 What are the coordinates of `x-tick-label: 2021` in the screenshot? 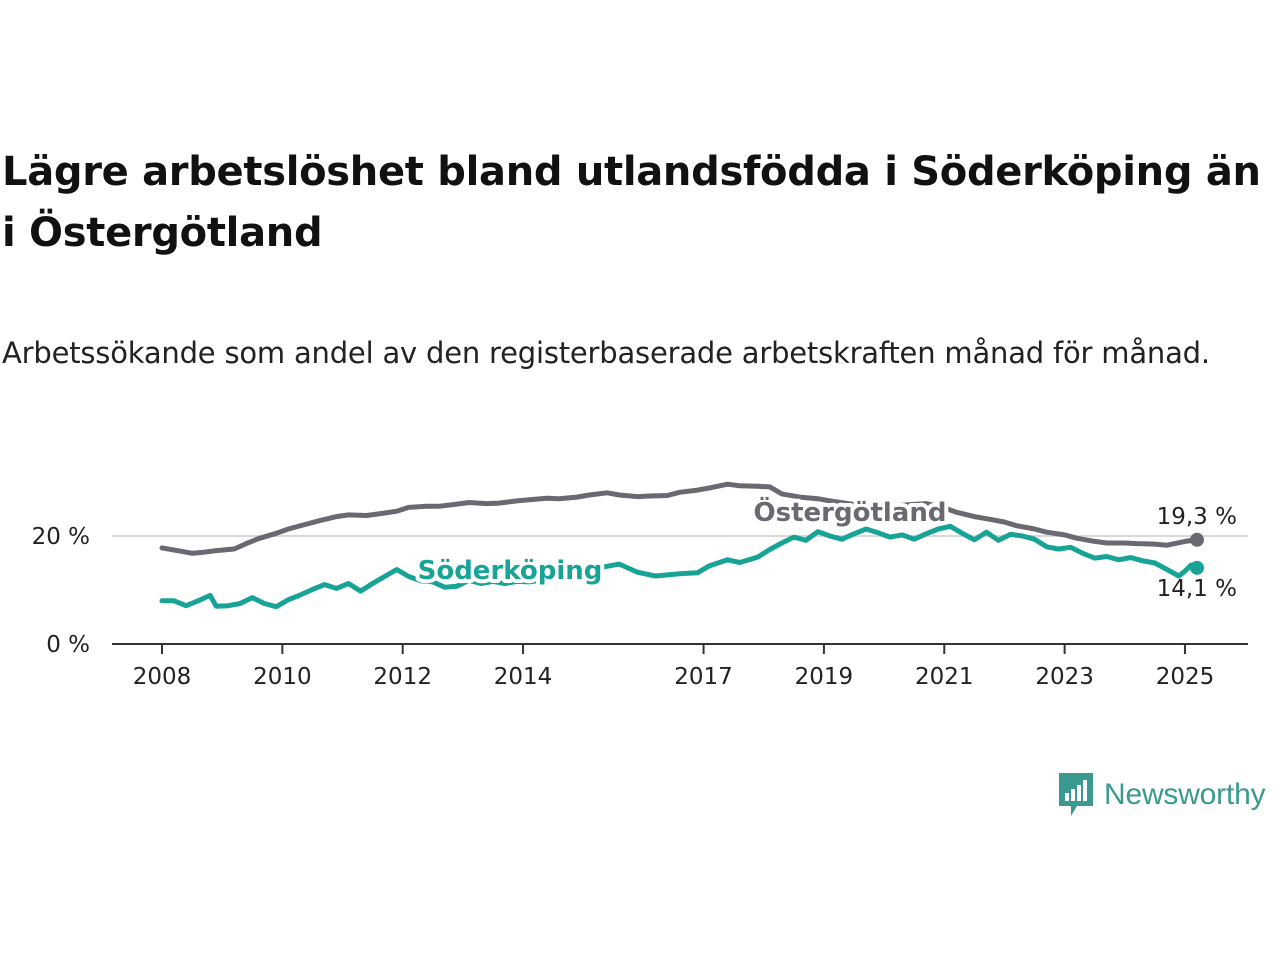 It's located at (944, 677).